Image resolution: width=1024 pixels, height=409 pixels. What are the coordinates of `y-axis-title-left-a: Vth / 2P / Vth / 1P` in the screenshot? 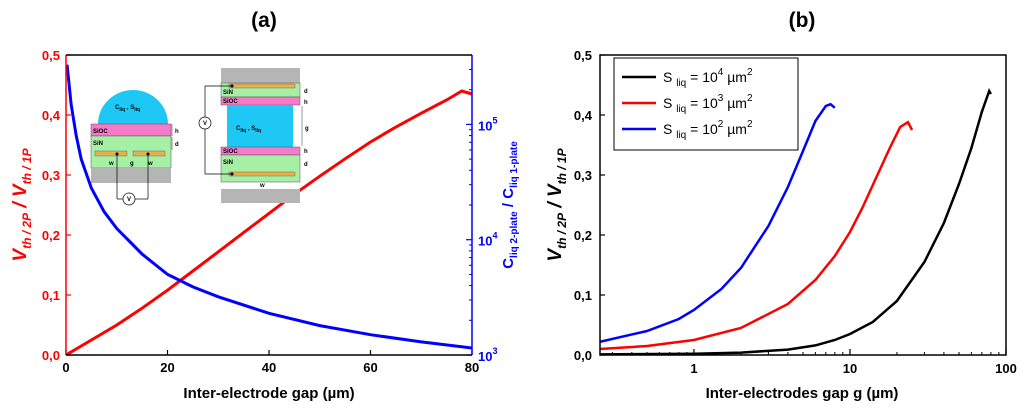 It's located at (22, 204).